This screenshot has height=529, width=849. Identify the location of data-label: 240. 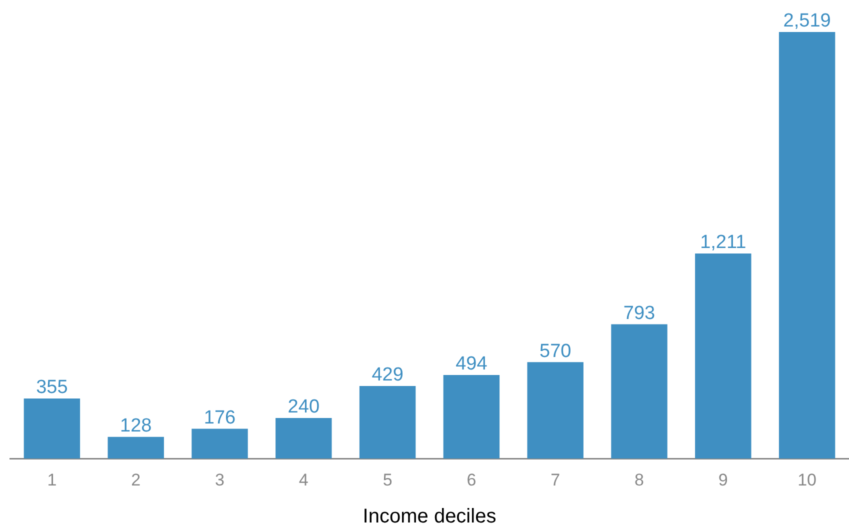
(304, 407).